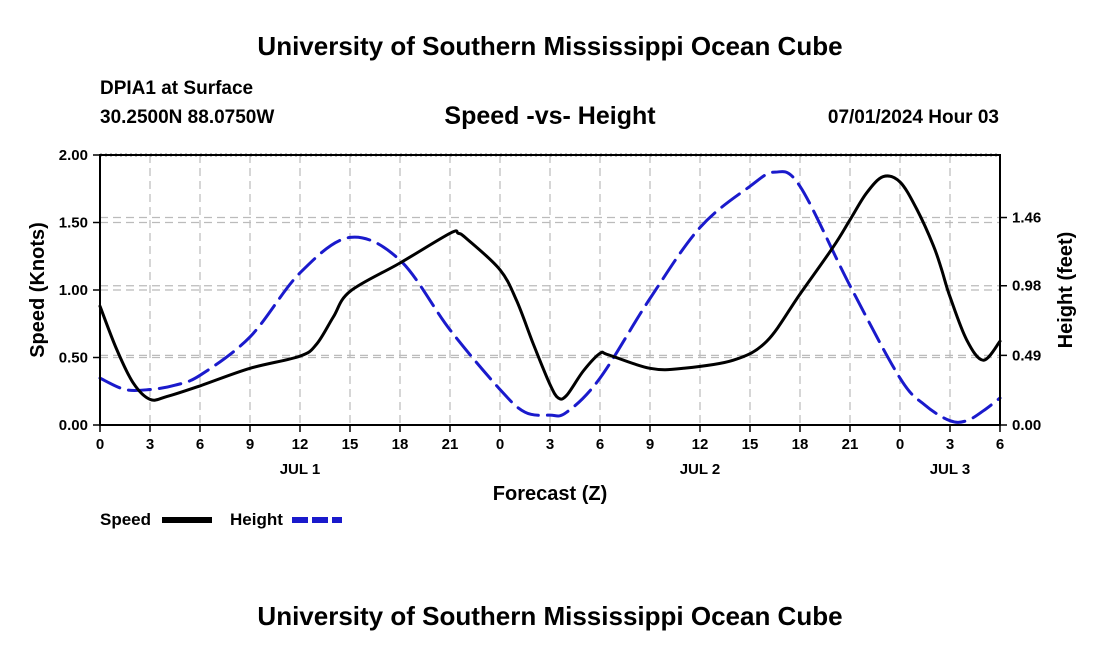  Describe the element at coordinates (1026, 218) in the screenshot. I see `y2-tick-label: 1.46` at that location.